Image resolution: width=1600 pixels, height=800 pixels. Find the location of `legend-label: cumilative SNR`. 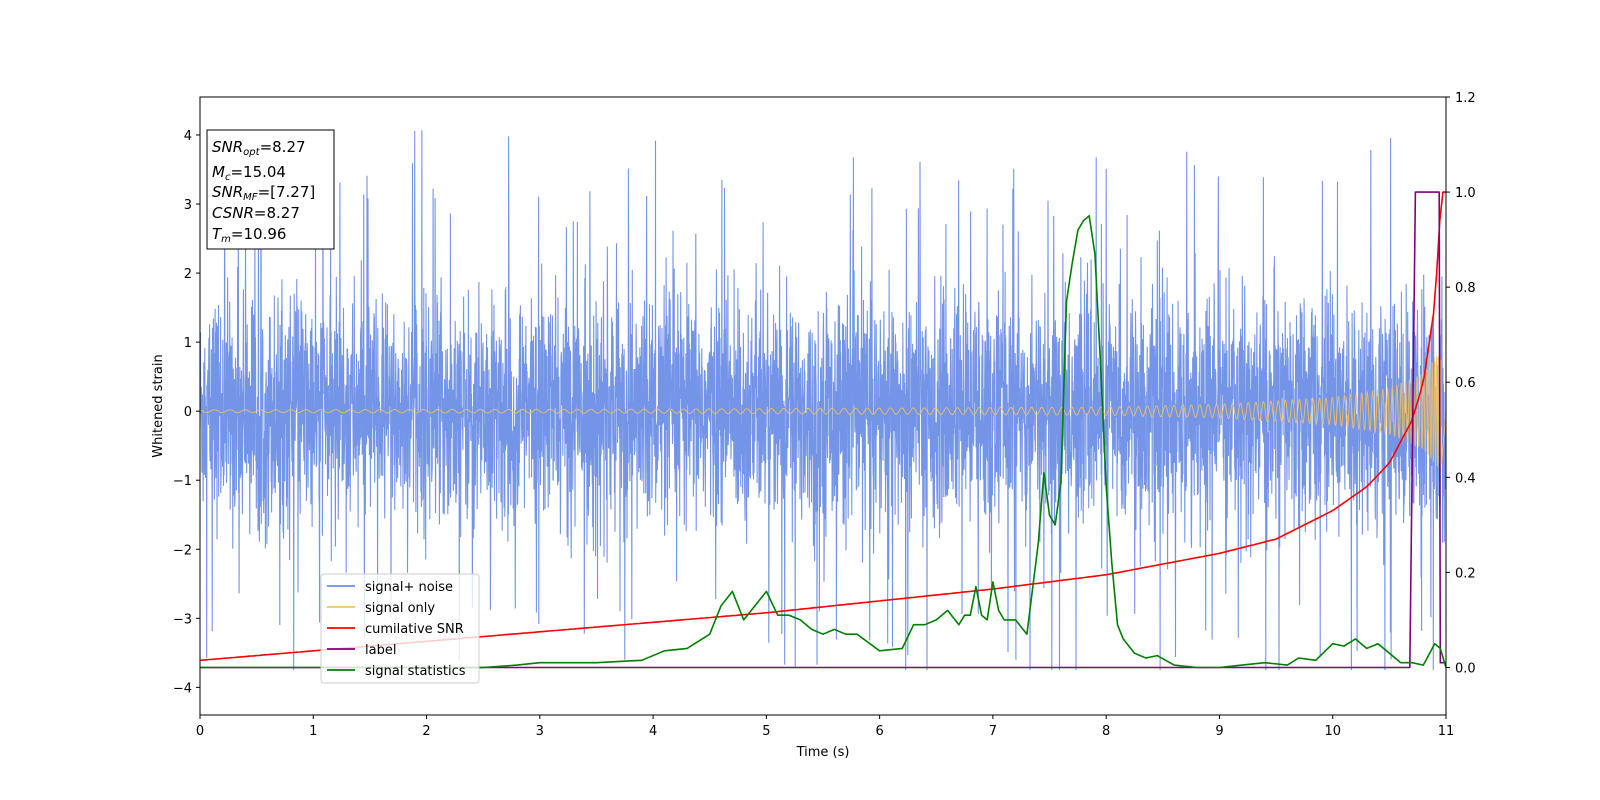

legend-label: cumilative SNR is located at coordinates (414, 629).